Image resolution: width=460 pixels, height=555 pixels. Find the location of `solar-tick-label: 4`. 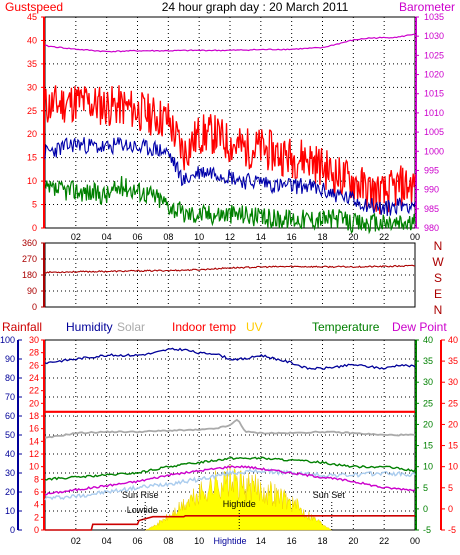

solar-tick-label: 4 is located at coordinates (36, 505).